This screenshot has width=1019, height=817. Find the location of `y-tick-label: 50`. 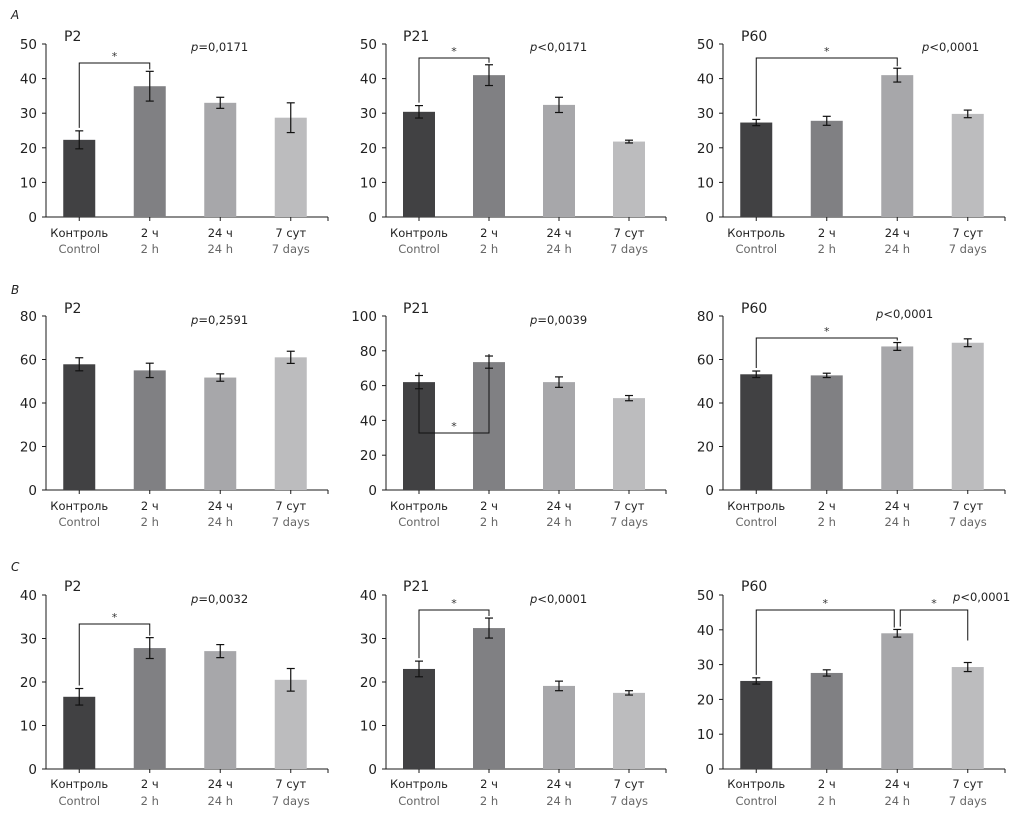

y-tick-label: 50 is located at coordinates (705, 596).